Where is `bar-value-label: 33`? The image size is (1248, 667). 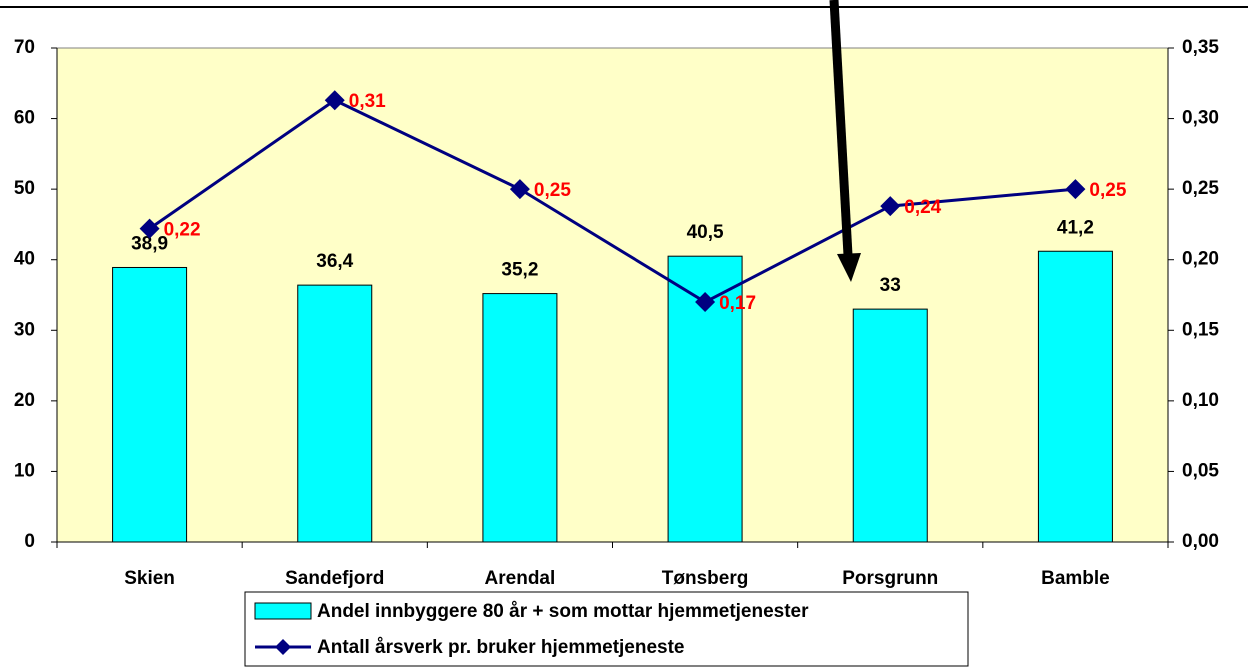 bar-value-label: 33 is located at coordinates (890, 285).